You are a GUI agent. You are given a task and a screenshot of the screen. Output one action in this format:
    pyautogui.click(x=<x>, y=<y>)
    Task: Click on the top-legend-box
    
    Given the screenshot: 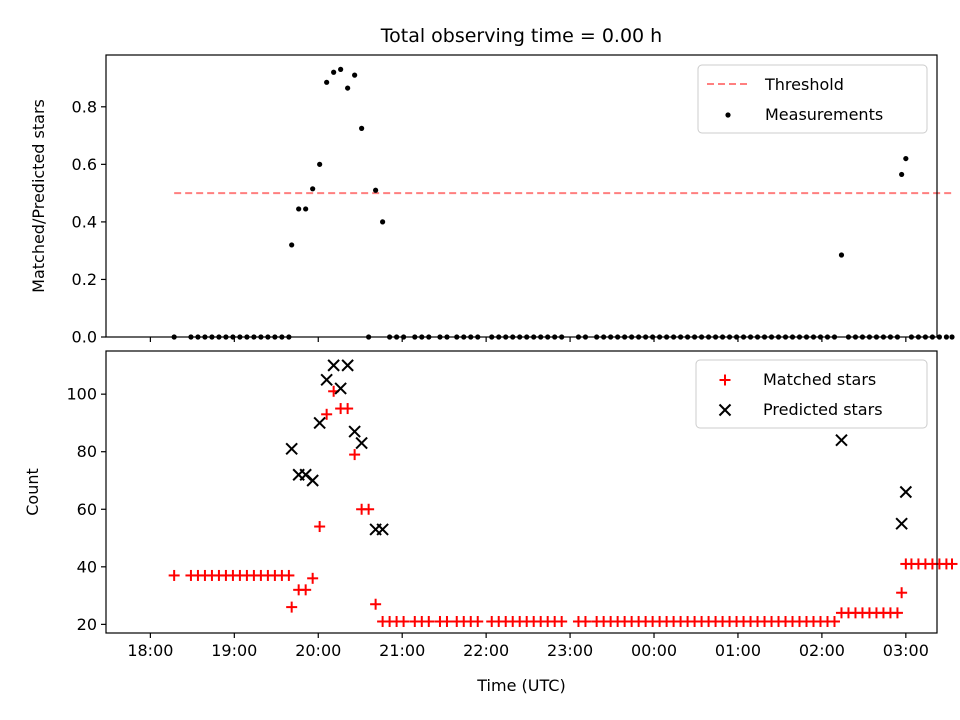 What is the action you would take?
    pyautogui.click(x=812, y=99)
    